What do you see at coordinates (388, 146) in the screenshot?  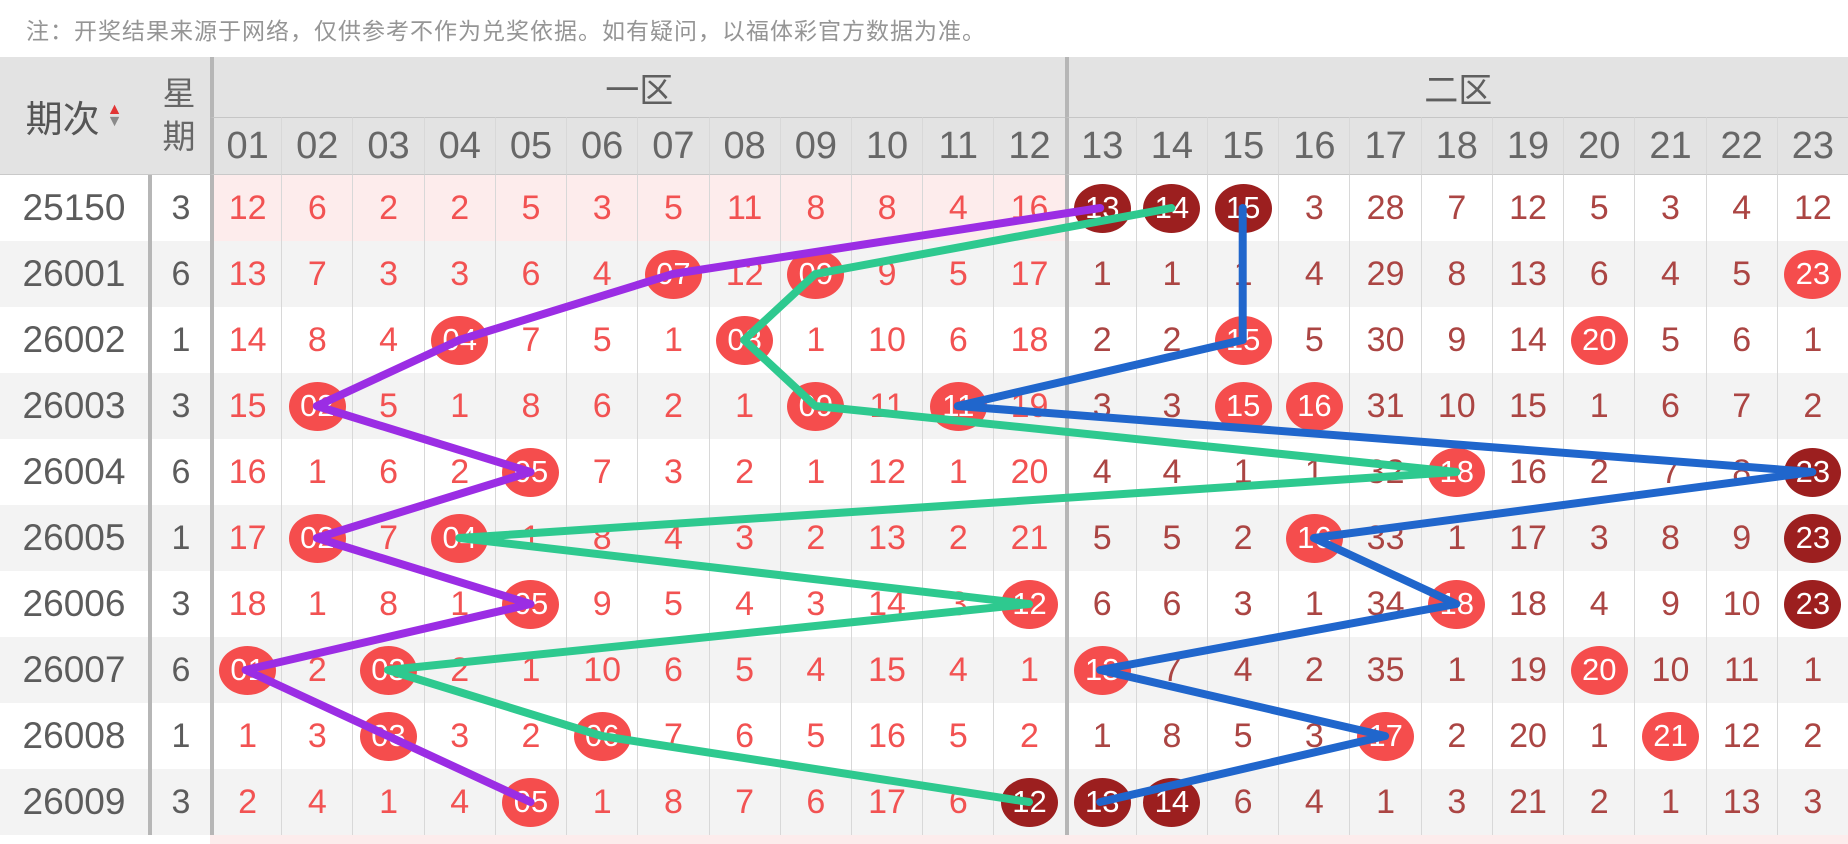 I see `column-header-03: 03` at bounding box center [388, 146].